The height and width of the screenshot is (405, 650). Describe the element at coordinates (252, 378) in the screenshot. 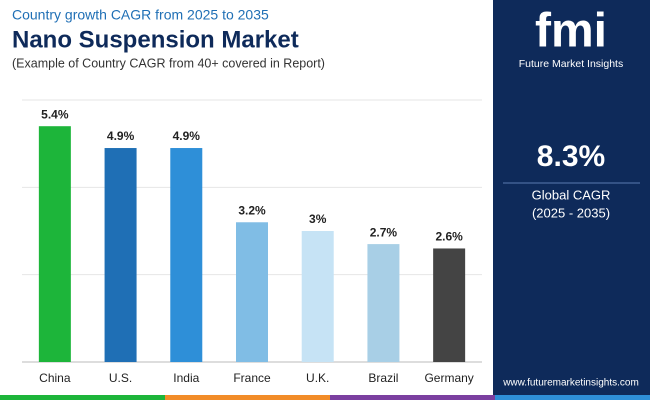

I see `x-tick-label: France` at that location.